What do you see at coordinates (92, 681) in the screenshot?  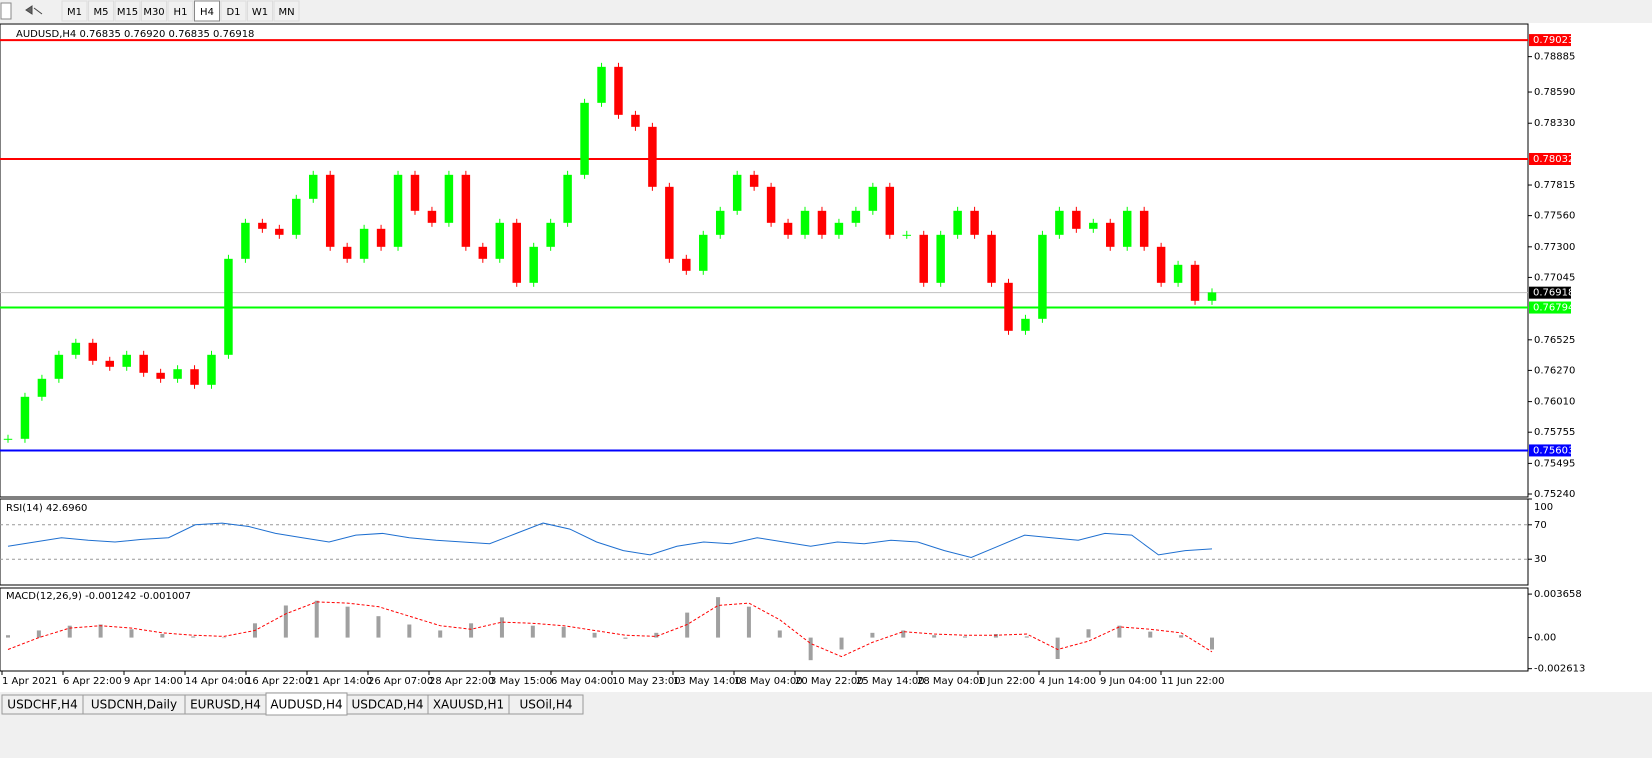 I see `x-tick-label: 6 Apr 22:00` at bounding box center [92, 681].